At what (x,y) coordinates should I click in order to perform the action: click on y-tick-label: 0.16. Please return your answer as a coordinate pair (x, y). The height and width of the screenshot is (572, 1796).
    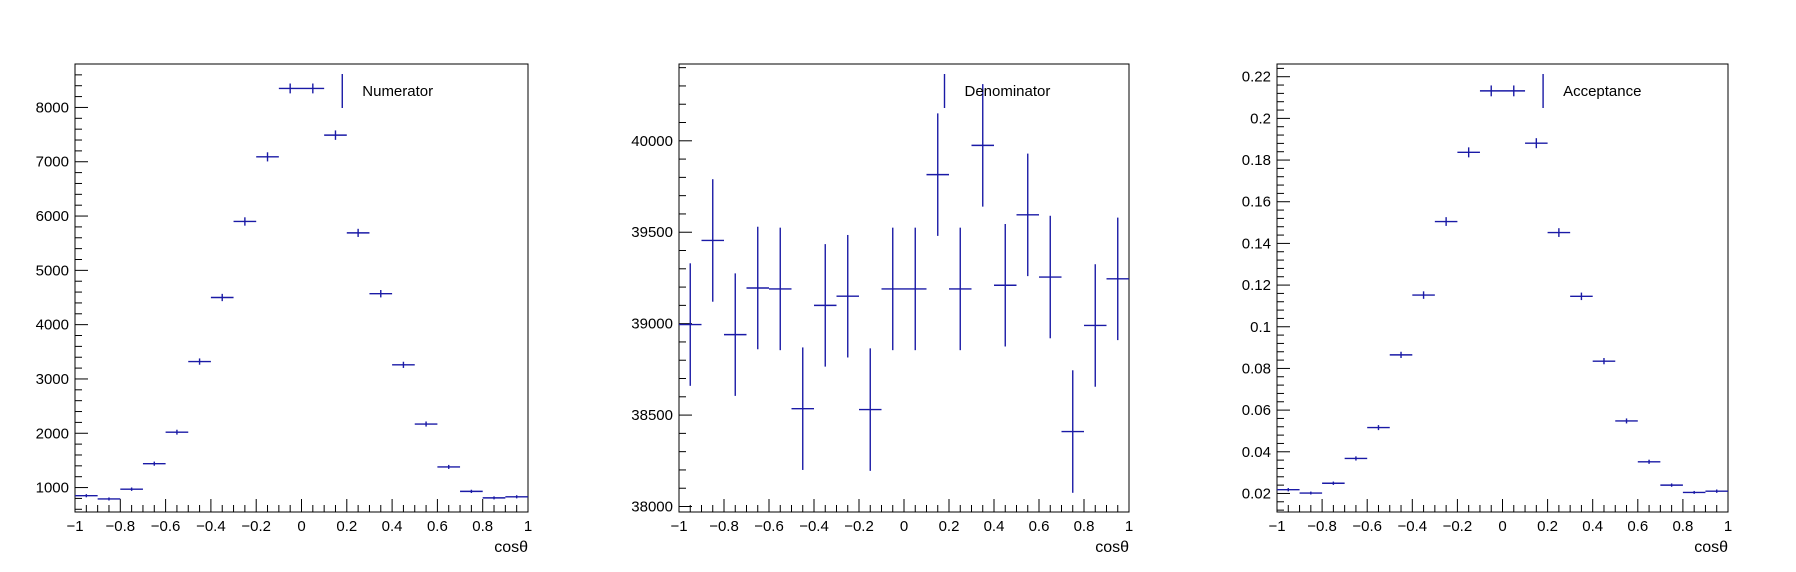
    Looking at the image, I should click on (1256, 202).